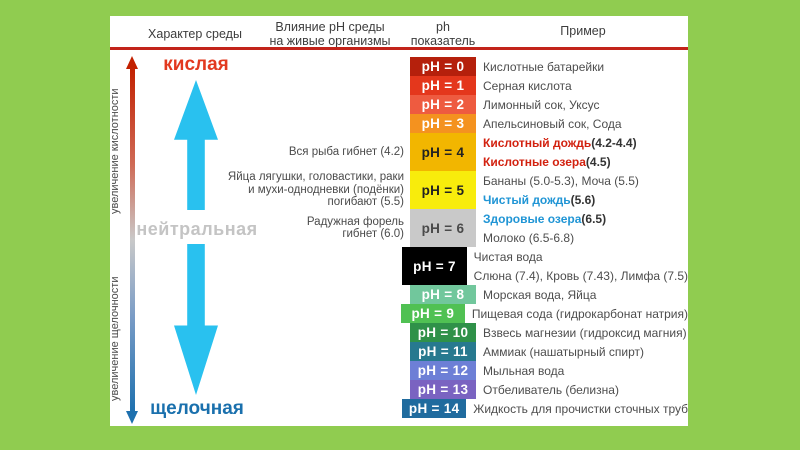 The image size is (800, 450). Describe the element at coordinates (443, 228) in the screenshot. I see `ph-cell-6: pH = 6` at that location.